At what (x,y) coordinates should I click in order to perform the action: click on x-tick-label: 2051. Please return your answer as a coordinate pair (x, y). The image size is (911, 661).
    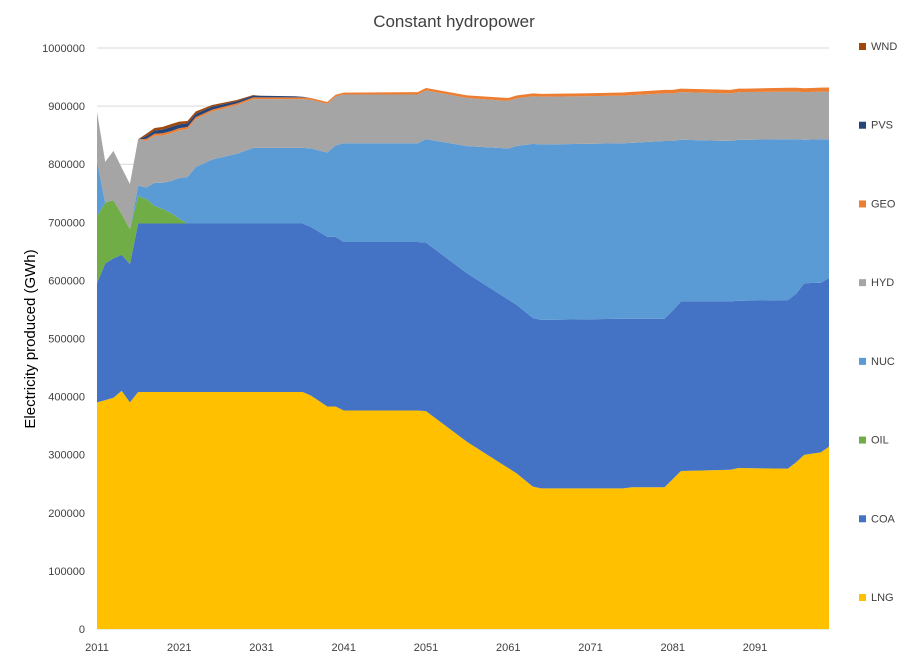
    Looking at the image, I should click on (426, 648).